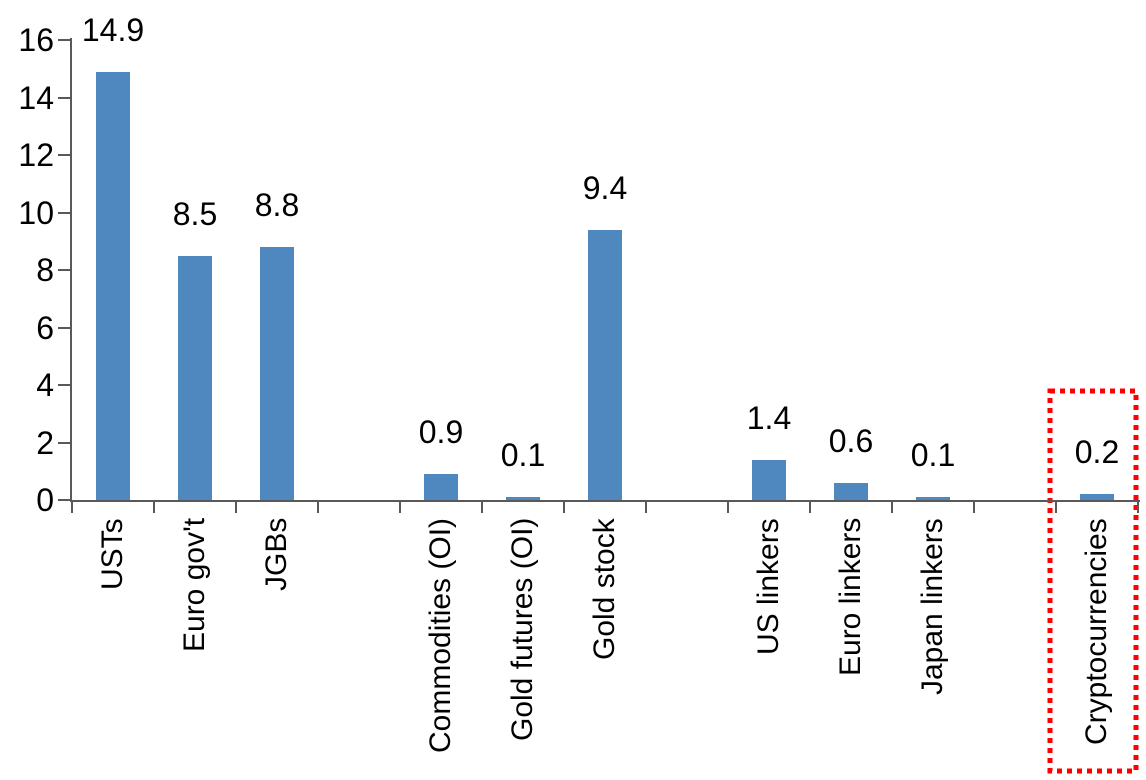 The height and width of the screenshot is (780, 1146). Describe the element at coordinates (36, 97) in the screenshot. I see `y-axis-tick-label: 14` at that location.